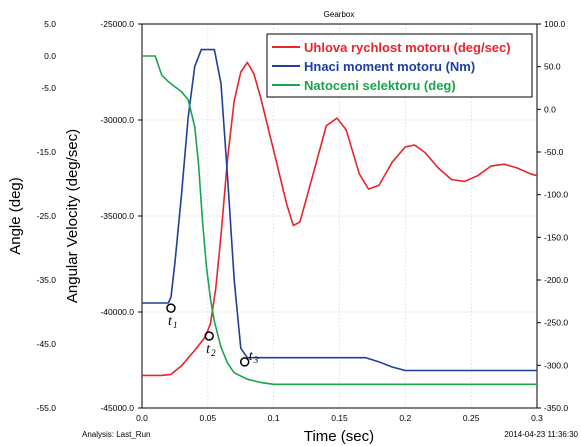  I want to click on y-angle-tick-label: -55.0, so click(47, 408).